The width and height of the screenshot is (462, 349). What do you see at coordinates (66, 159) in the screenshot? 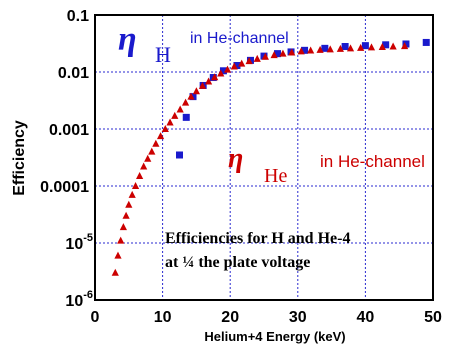
I see `y-tick-labels: 0.1 0.01 0.001 0.0001 10⁻⁵ 10⁻⁶` at bounding box center [66, 159].